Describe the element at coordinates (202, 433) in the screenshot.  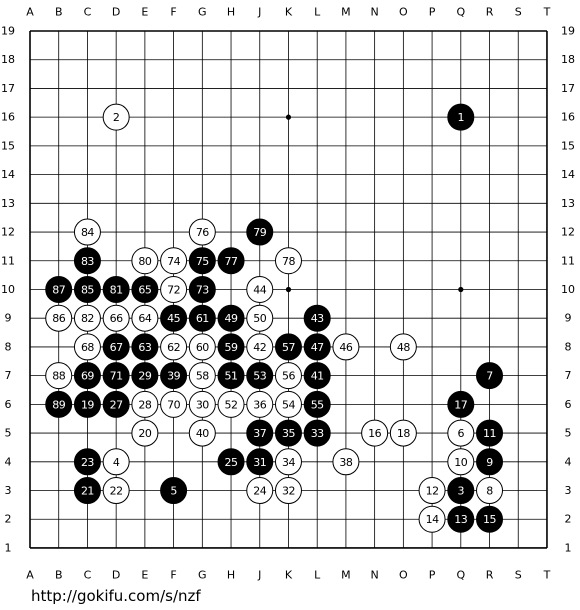
I see `move-number: 40` at that location.